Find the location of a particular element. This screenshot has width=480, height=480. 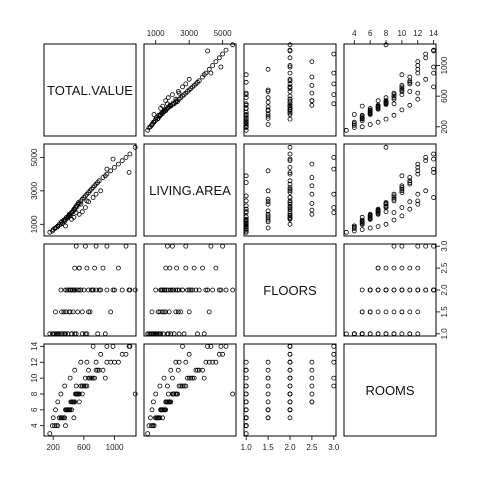

y-axis-rooms: 4 6 8 10 12 14 is located at coordinates (37, 384).